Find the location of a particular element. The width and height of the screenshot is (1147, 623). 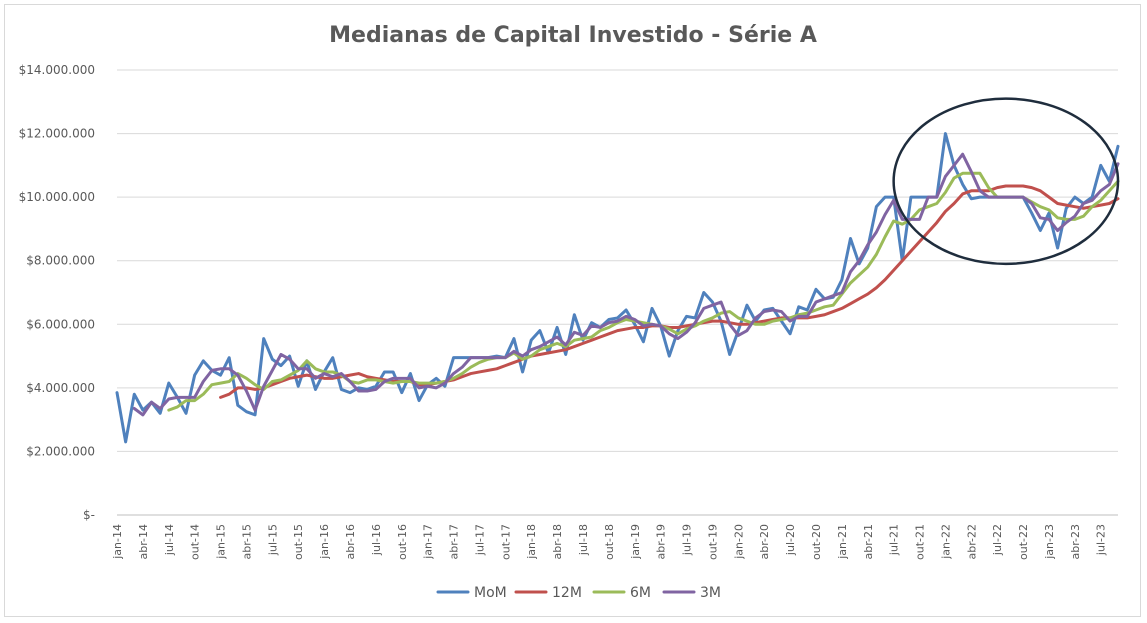

x-tick-label: abr-20 is located at coordinates (764, 542).